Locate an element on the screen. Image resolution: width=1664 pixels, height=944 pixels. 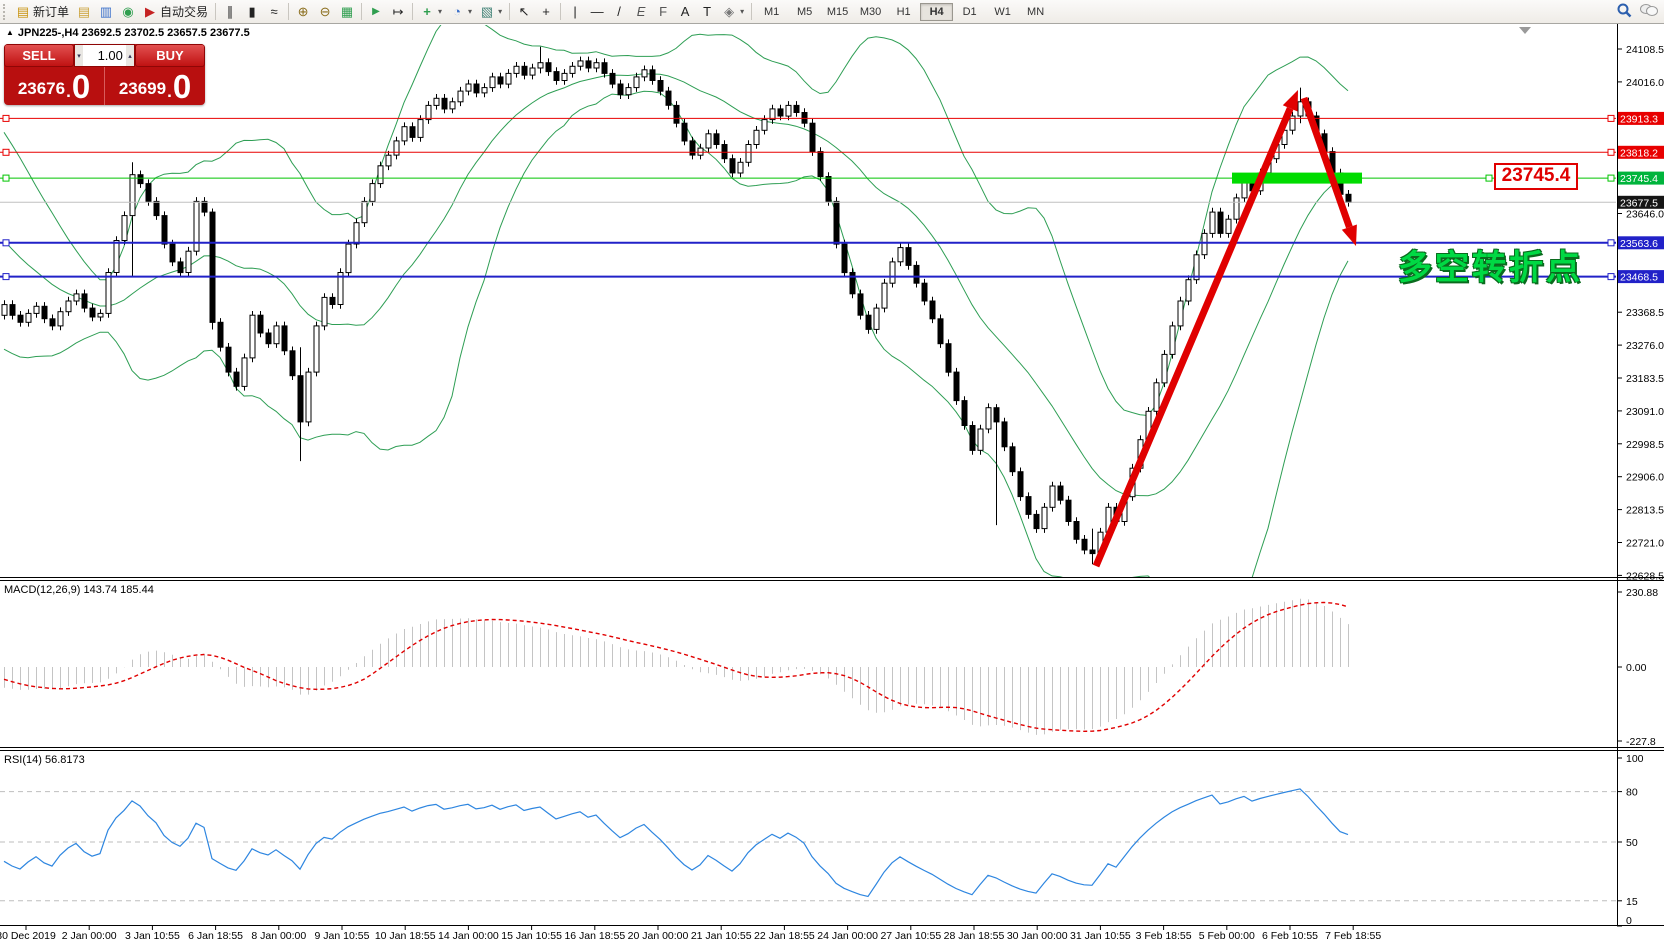
collapse-icon: ▲ is located at coordinates (10, 32).